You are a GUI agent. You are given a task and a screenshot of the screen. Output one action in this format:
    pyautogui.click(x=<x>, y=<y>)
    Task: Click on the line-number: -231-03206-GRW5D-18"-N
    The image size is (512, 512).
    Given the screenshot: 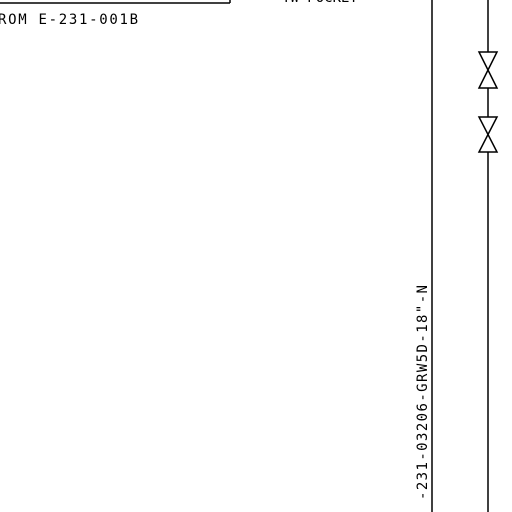 What is the action you would take?
    pyautogui.click(x=423, y=392)
    